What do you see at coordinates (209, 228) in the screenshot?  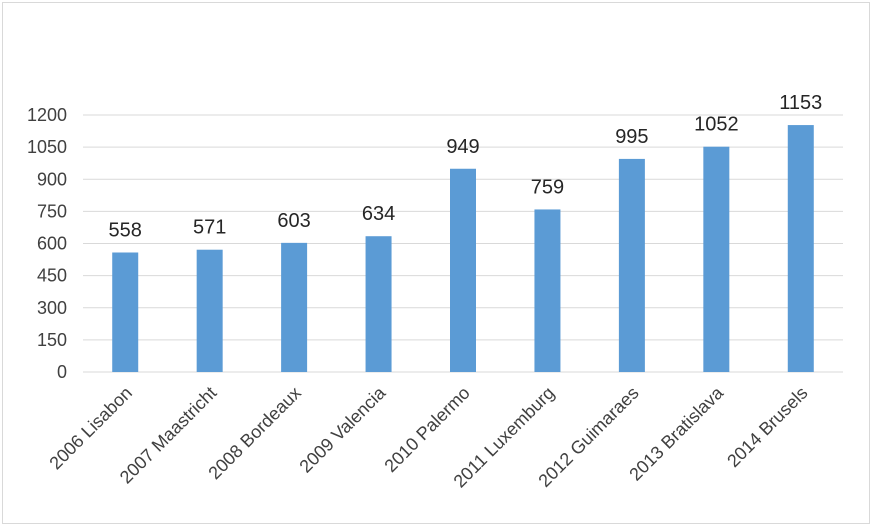 I see `data-label: 571` at bounding box center [209, 228].